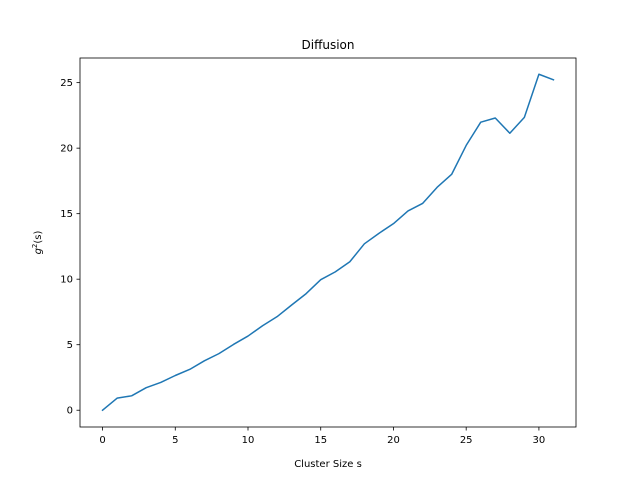 This screenshot has width=640, height=485. What do you see at coordinates (66, 214) in the screenshot?
I see `y-tick-label: 15` at bounding box center [66, 214].